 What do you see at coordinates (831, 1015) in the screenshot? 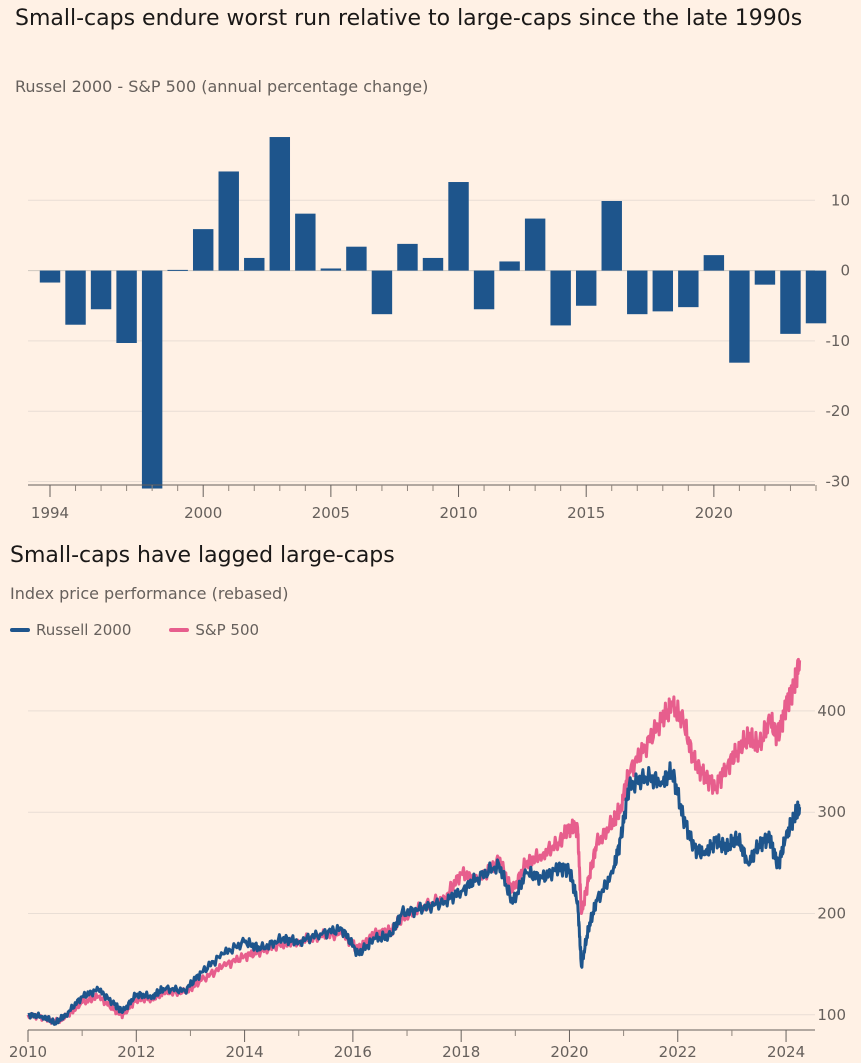
I see `y-tick-label-100: 100` at bounding box center [831, 1015].